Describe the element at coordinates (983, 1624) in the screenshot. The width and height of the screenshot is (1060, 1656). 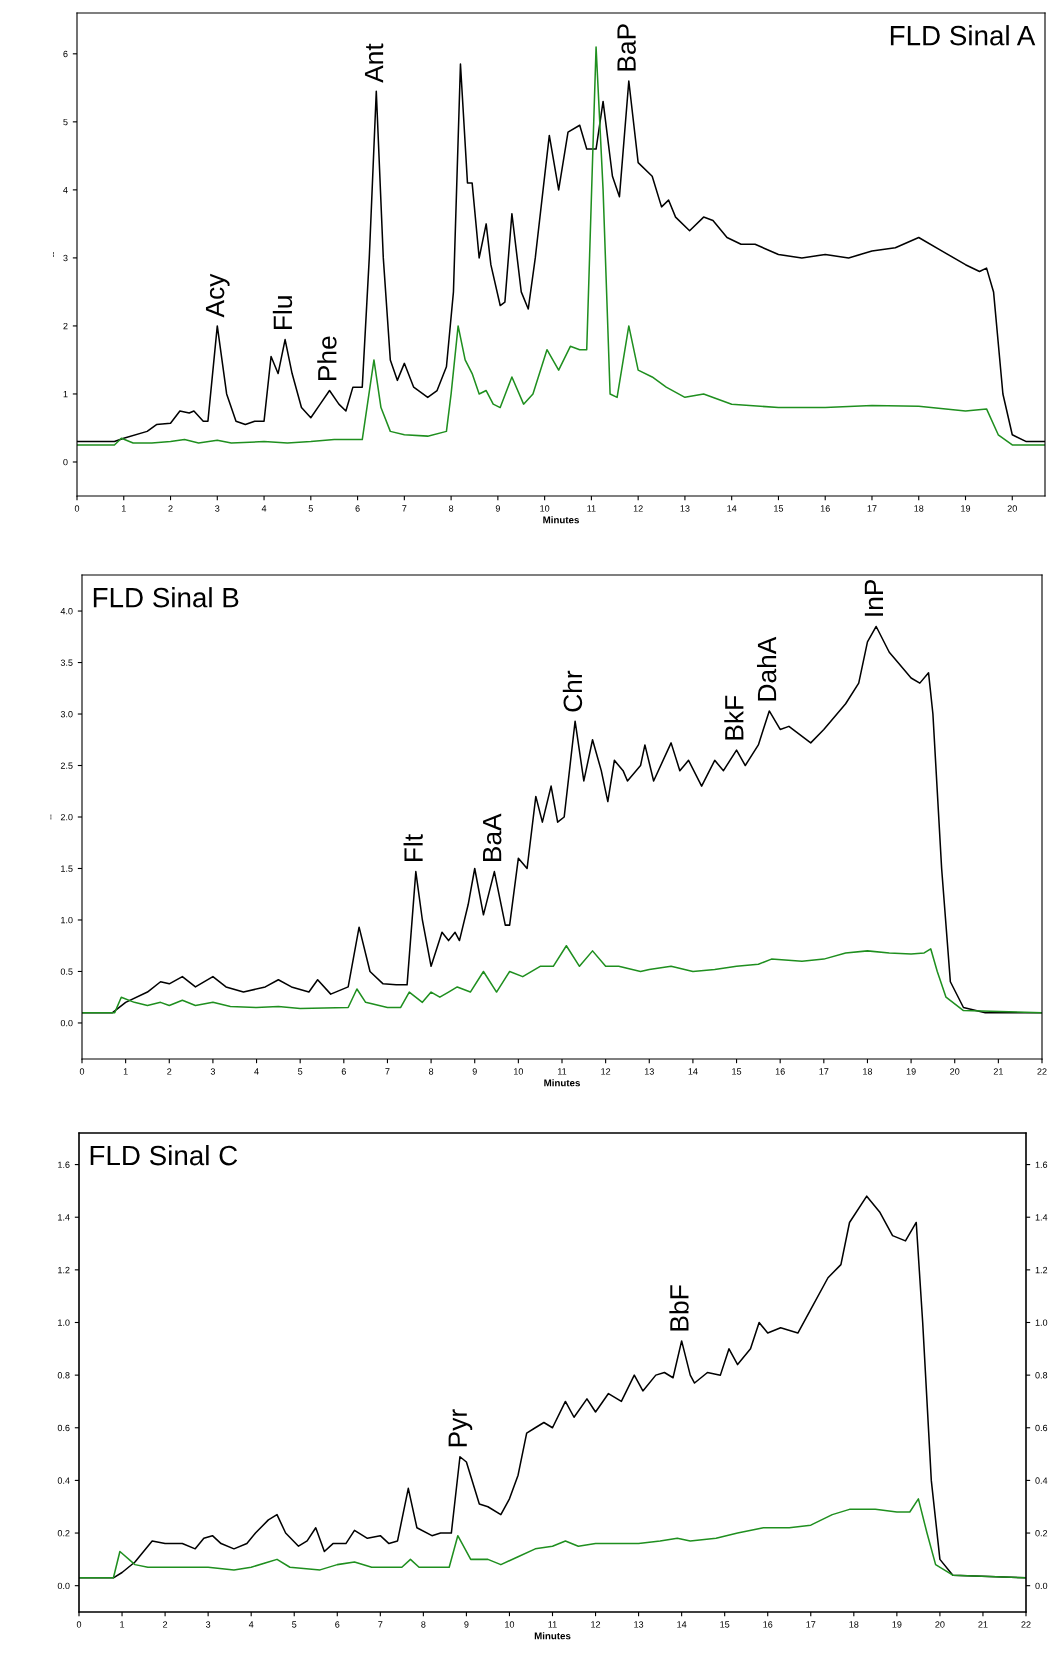
I see `x-tick-label: 21` at that location.